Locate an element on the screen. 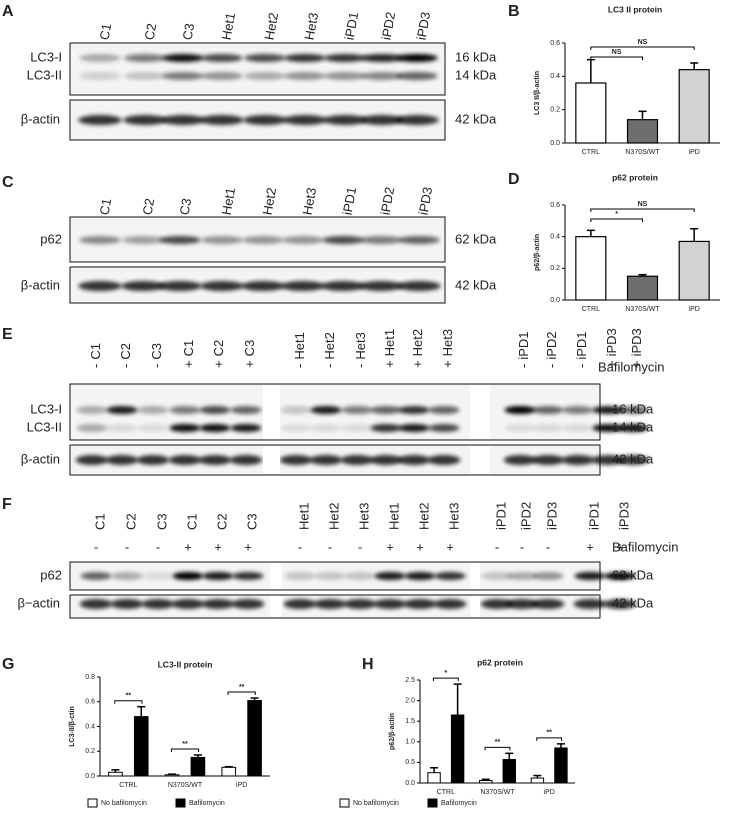 The height and width of the screenshot is (813, 733). x-tick-label: iPD is located at coordinates (694, 309).